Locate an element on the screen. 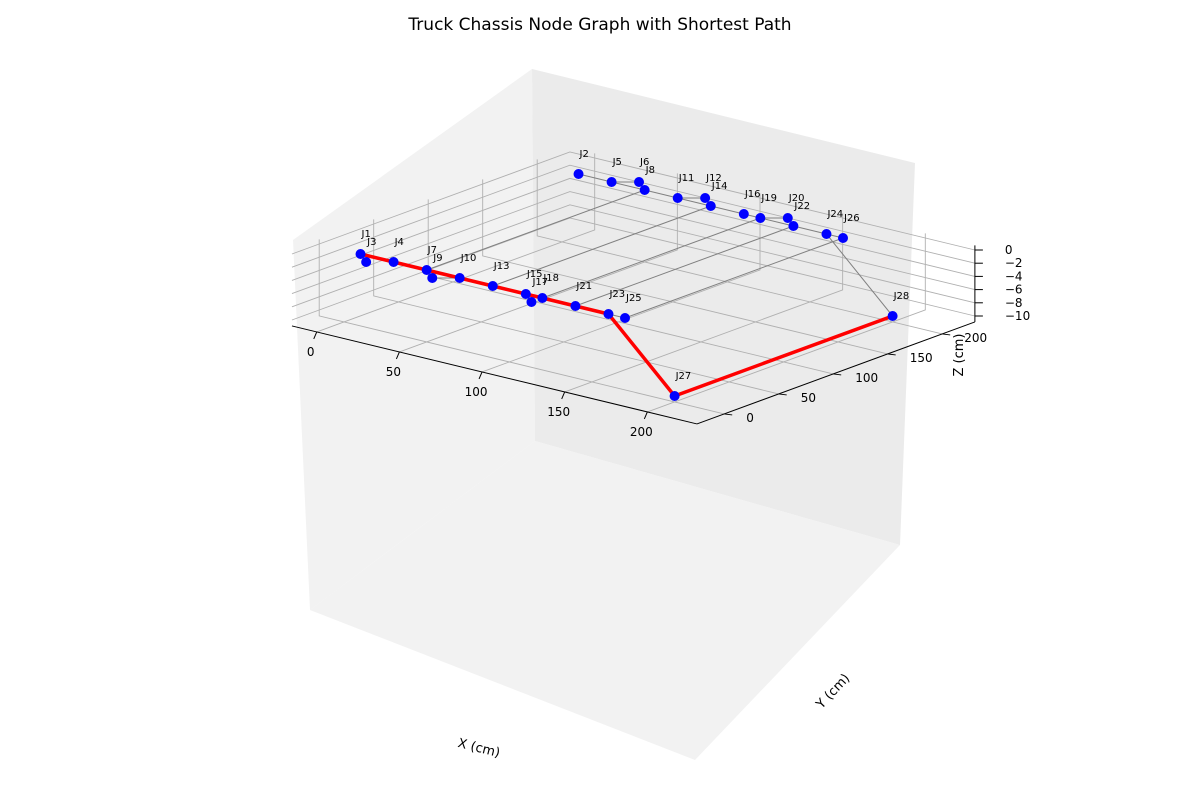  node-label-J3: J3 is located at coordinates (371, 242).